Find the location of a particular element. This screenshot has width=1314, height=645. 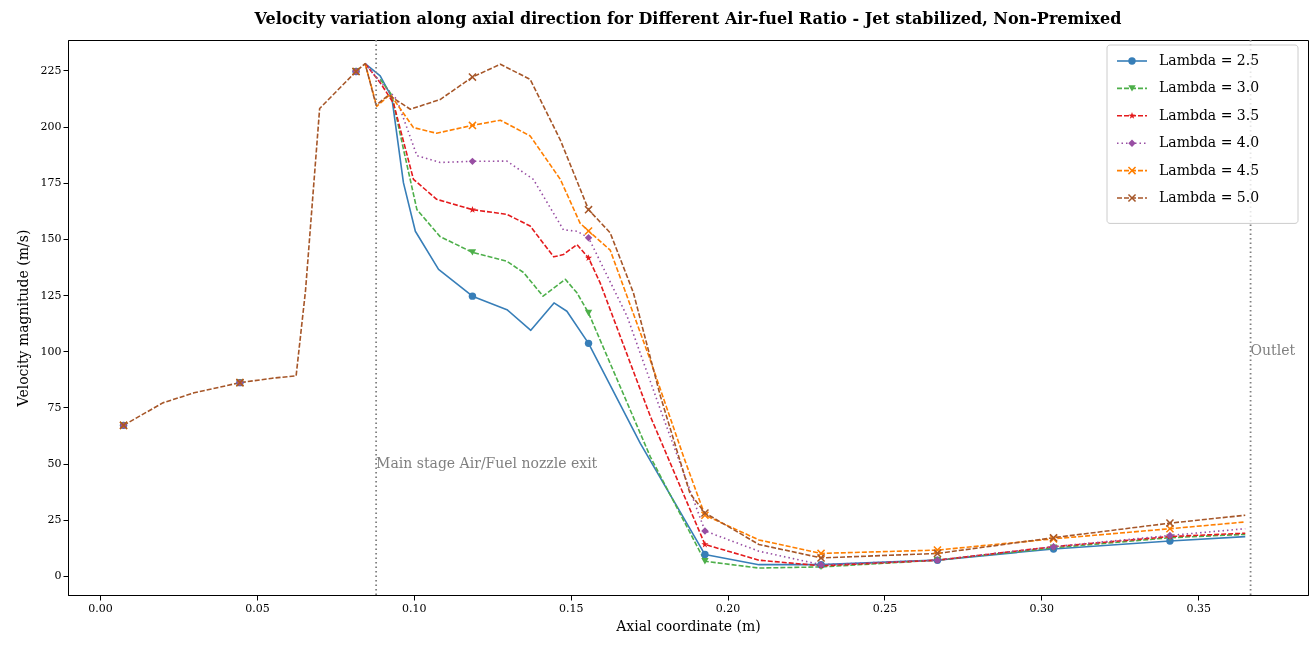

annotation: Outlet is located at coordinates (1273, 350).